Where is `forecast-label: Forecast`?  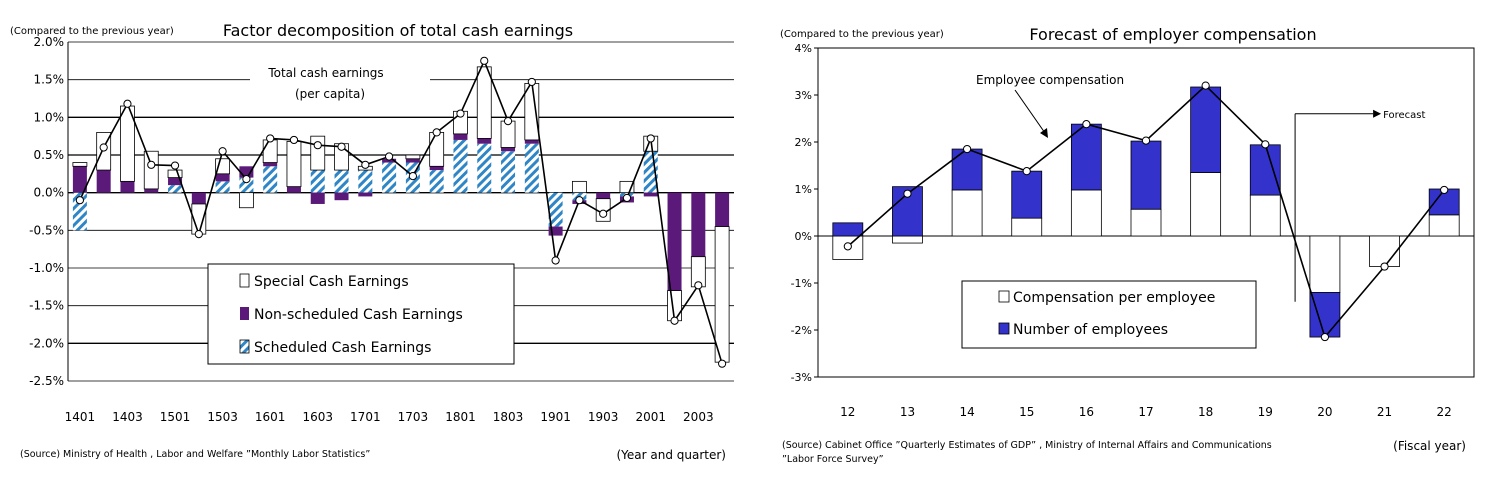
forecast-label: Forecast is located at coordinates (1404, 115).